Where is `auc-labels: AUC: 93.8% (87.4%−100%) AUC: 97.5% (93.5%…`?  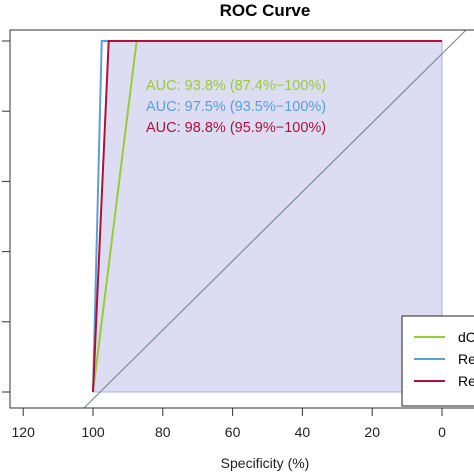 auc-labels: AUC: 93.8% (87.4%−100%) AUC: 97.5% (93.5%… is located at coordinates (236, 107).